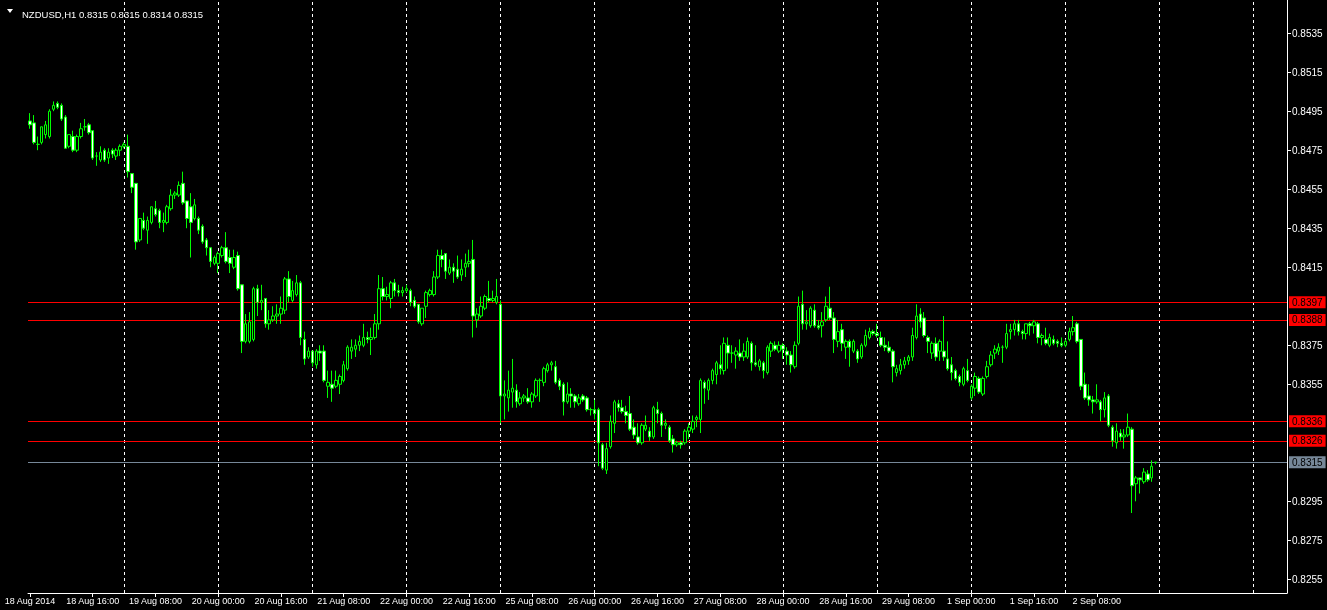 The height and width of the screenshot is (610, 1327). I want to click on y-tick-label: 0.8355, so click(1308, 384).